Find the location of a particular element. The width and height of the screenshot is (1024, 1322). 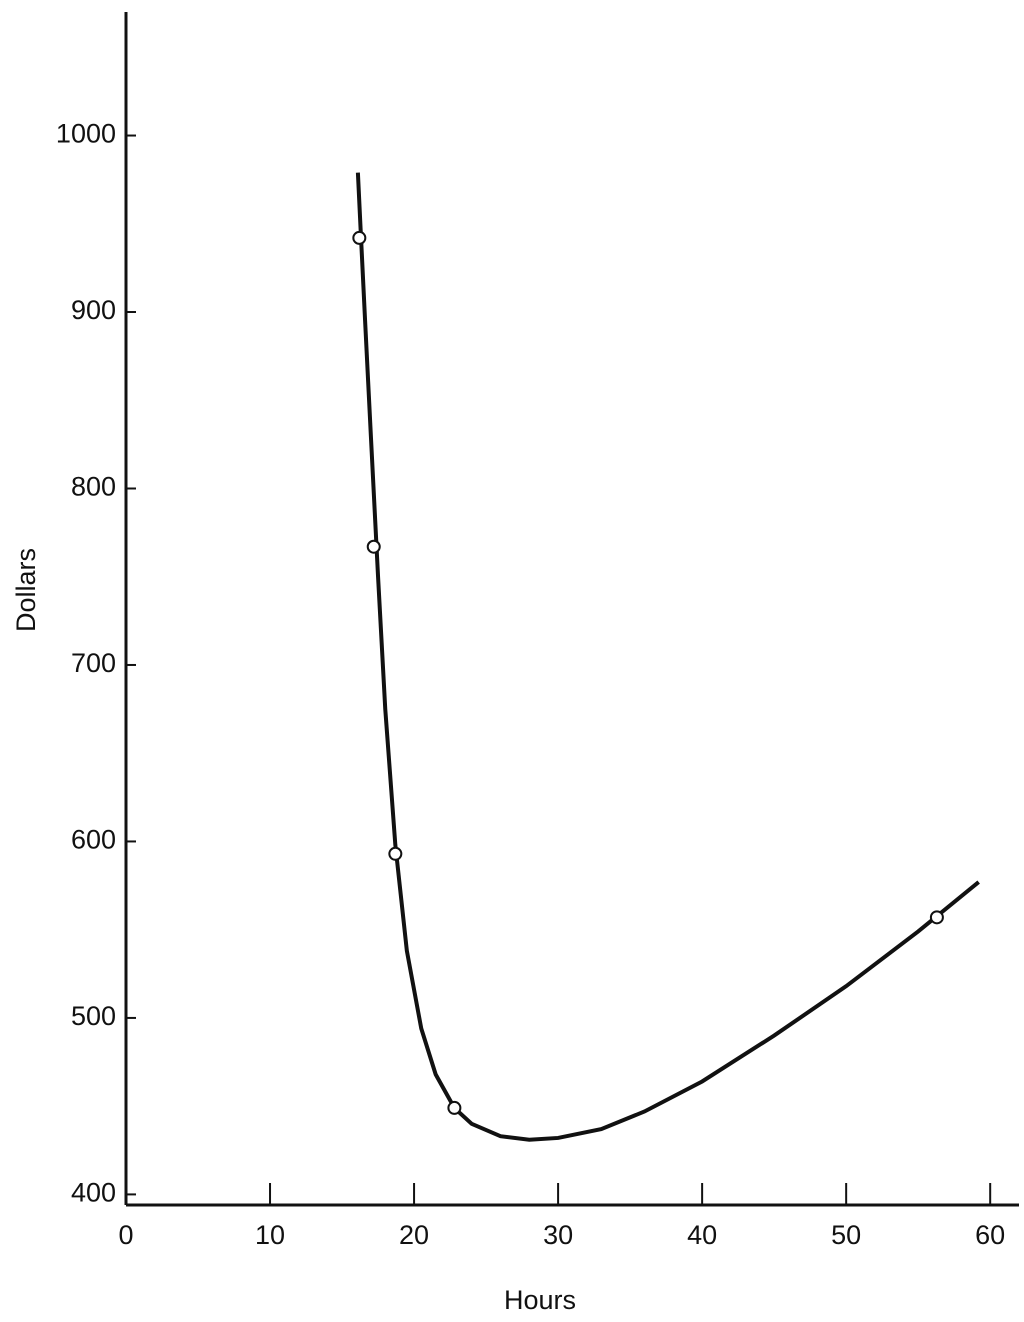

x-tick-label: 20 is located at coordinates (414, 1235).